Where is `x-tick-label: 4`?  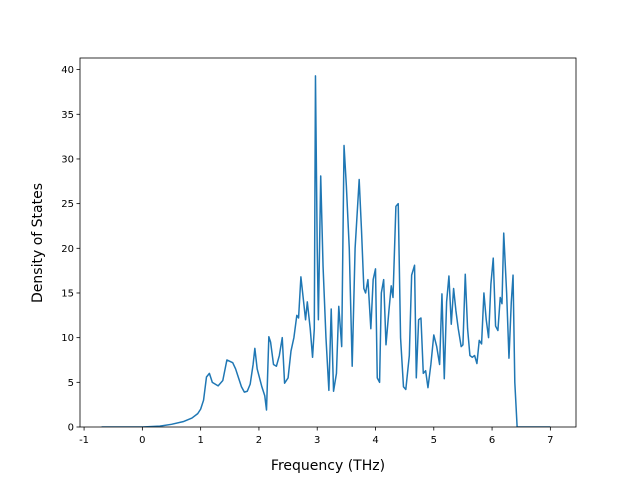 x-tick-label: 4 is located at coordinates (375, 440).